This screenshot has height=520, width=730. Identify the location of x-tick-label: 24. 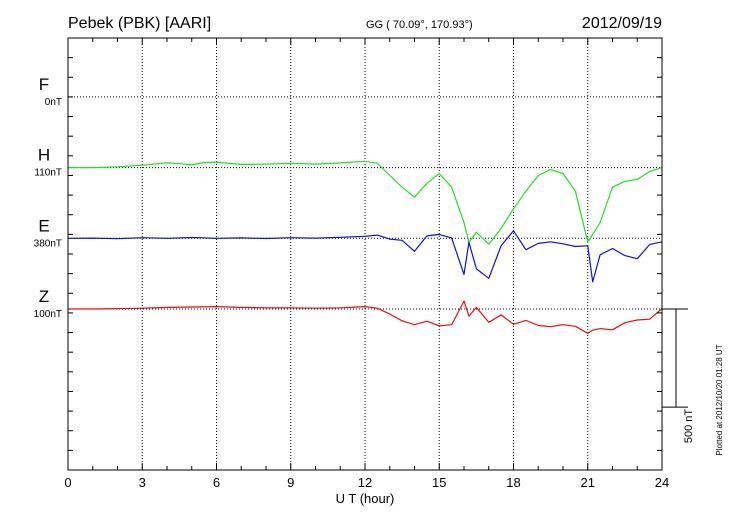
(662, 482).